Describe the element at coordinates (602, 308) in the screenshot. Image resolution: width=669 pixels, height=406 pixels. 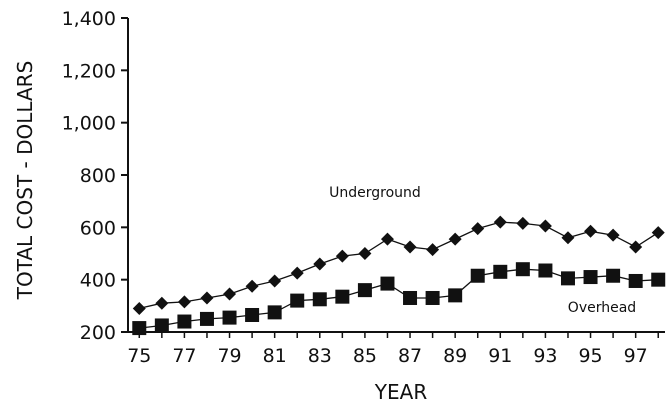
I see `overhead-series-label: Overhead` at that location.